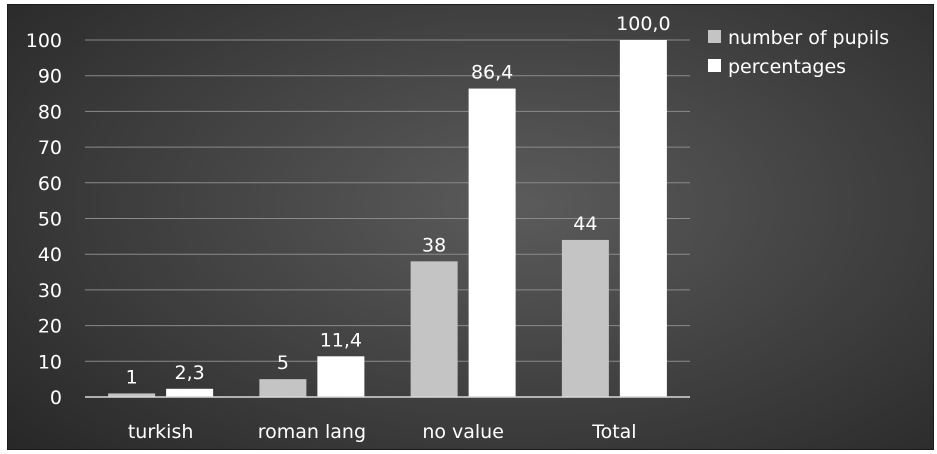 The width and height of the screenshot is (937, 454). Describe the element at coordinates (463, 432) in the screenshot. I see `x-tick-label: no value` at that location.